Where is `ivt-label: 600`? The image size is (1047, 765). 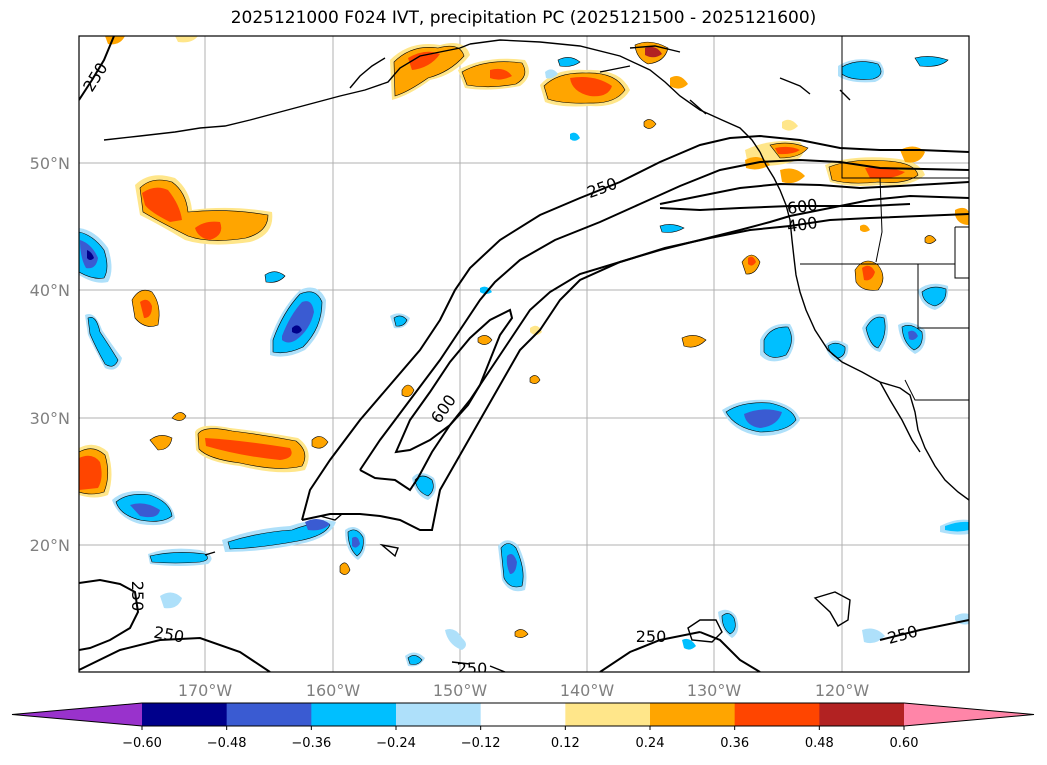
ivt-label: 600 is located at coordinates (802, 206).